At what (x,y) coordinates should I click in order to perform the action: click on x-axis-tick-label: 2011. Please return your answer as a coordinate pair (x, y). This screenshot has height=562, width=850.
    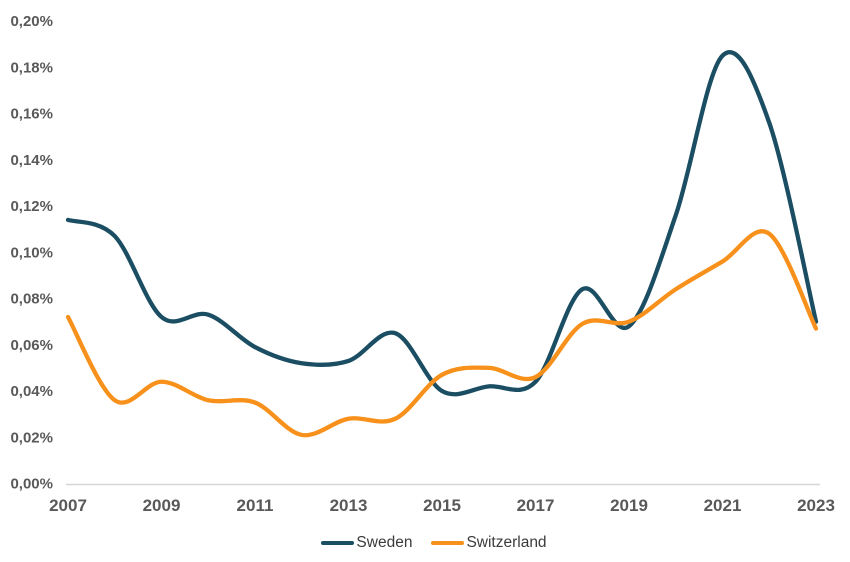
    Looking at the image, I should click on (255, 505).